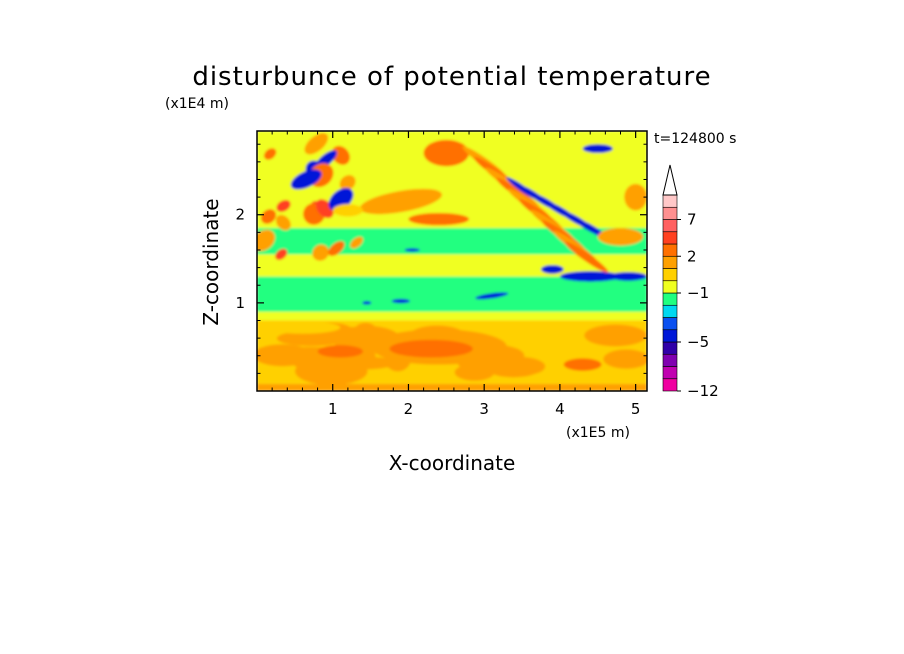 This screenshot has height=654, width=904. Describe the element at coordinates (452, 463) in the screenshot. I see `x-axis-label: X-coordinate` at that location.